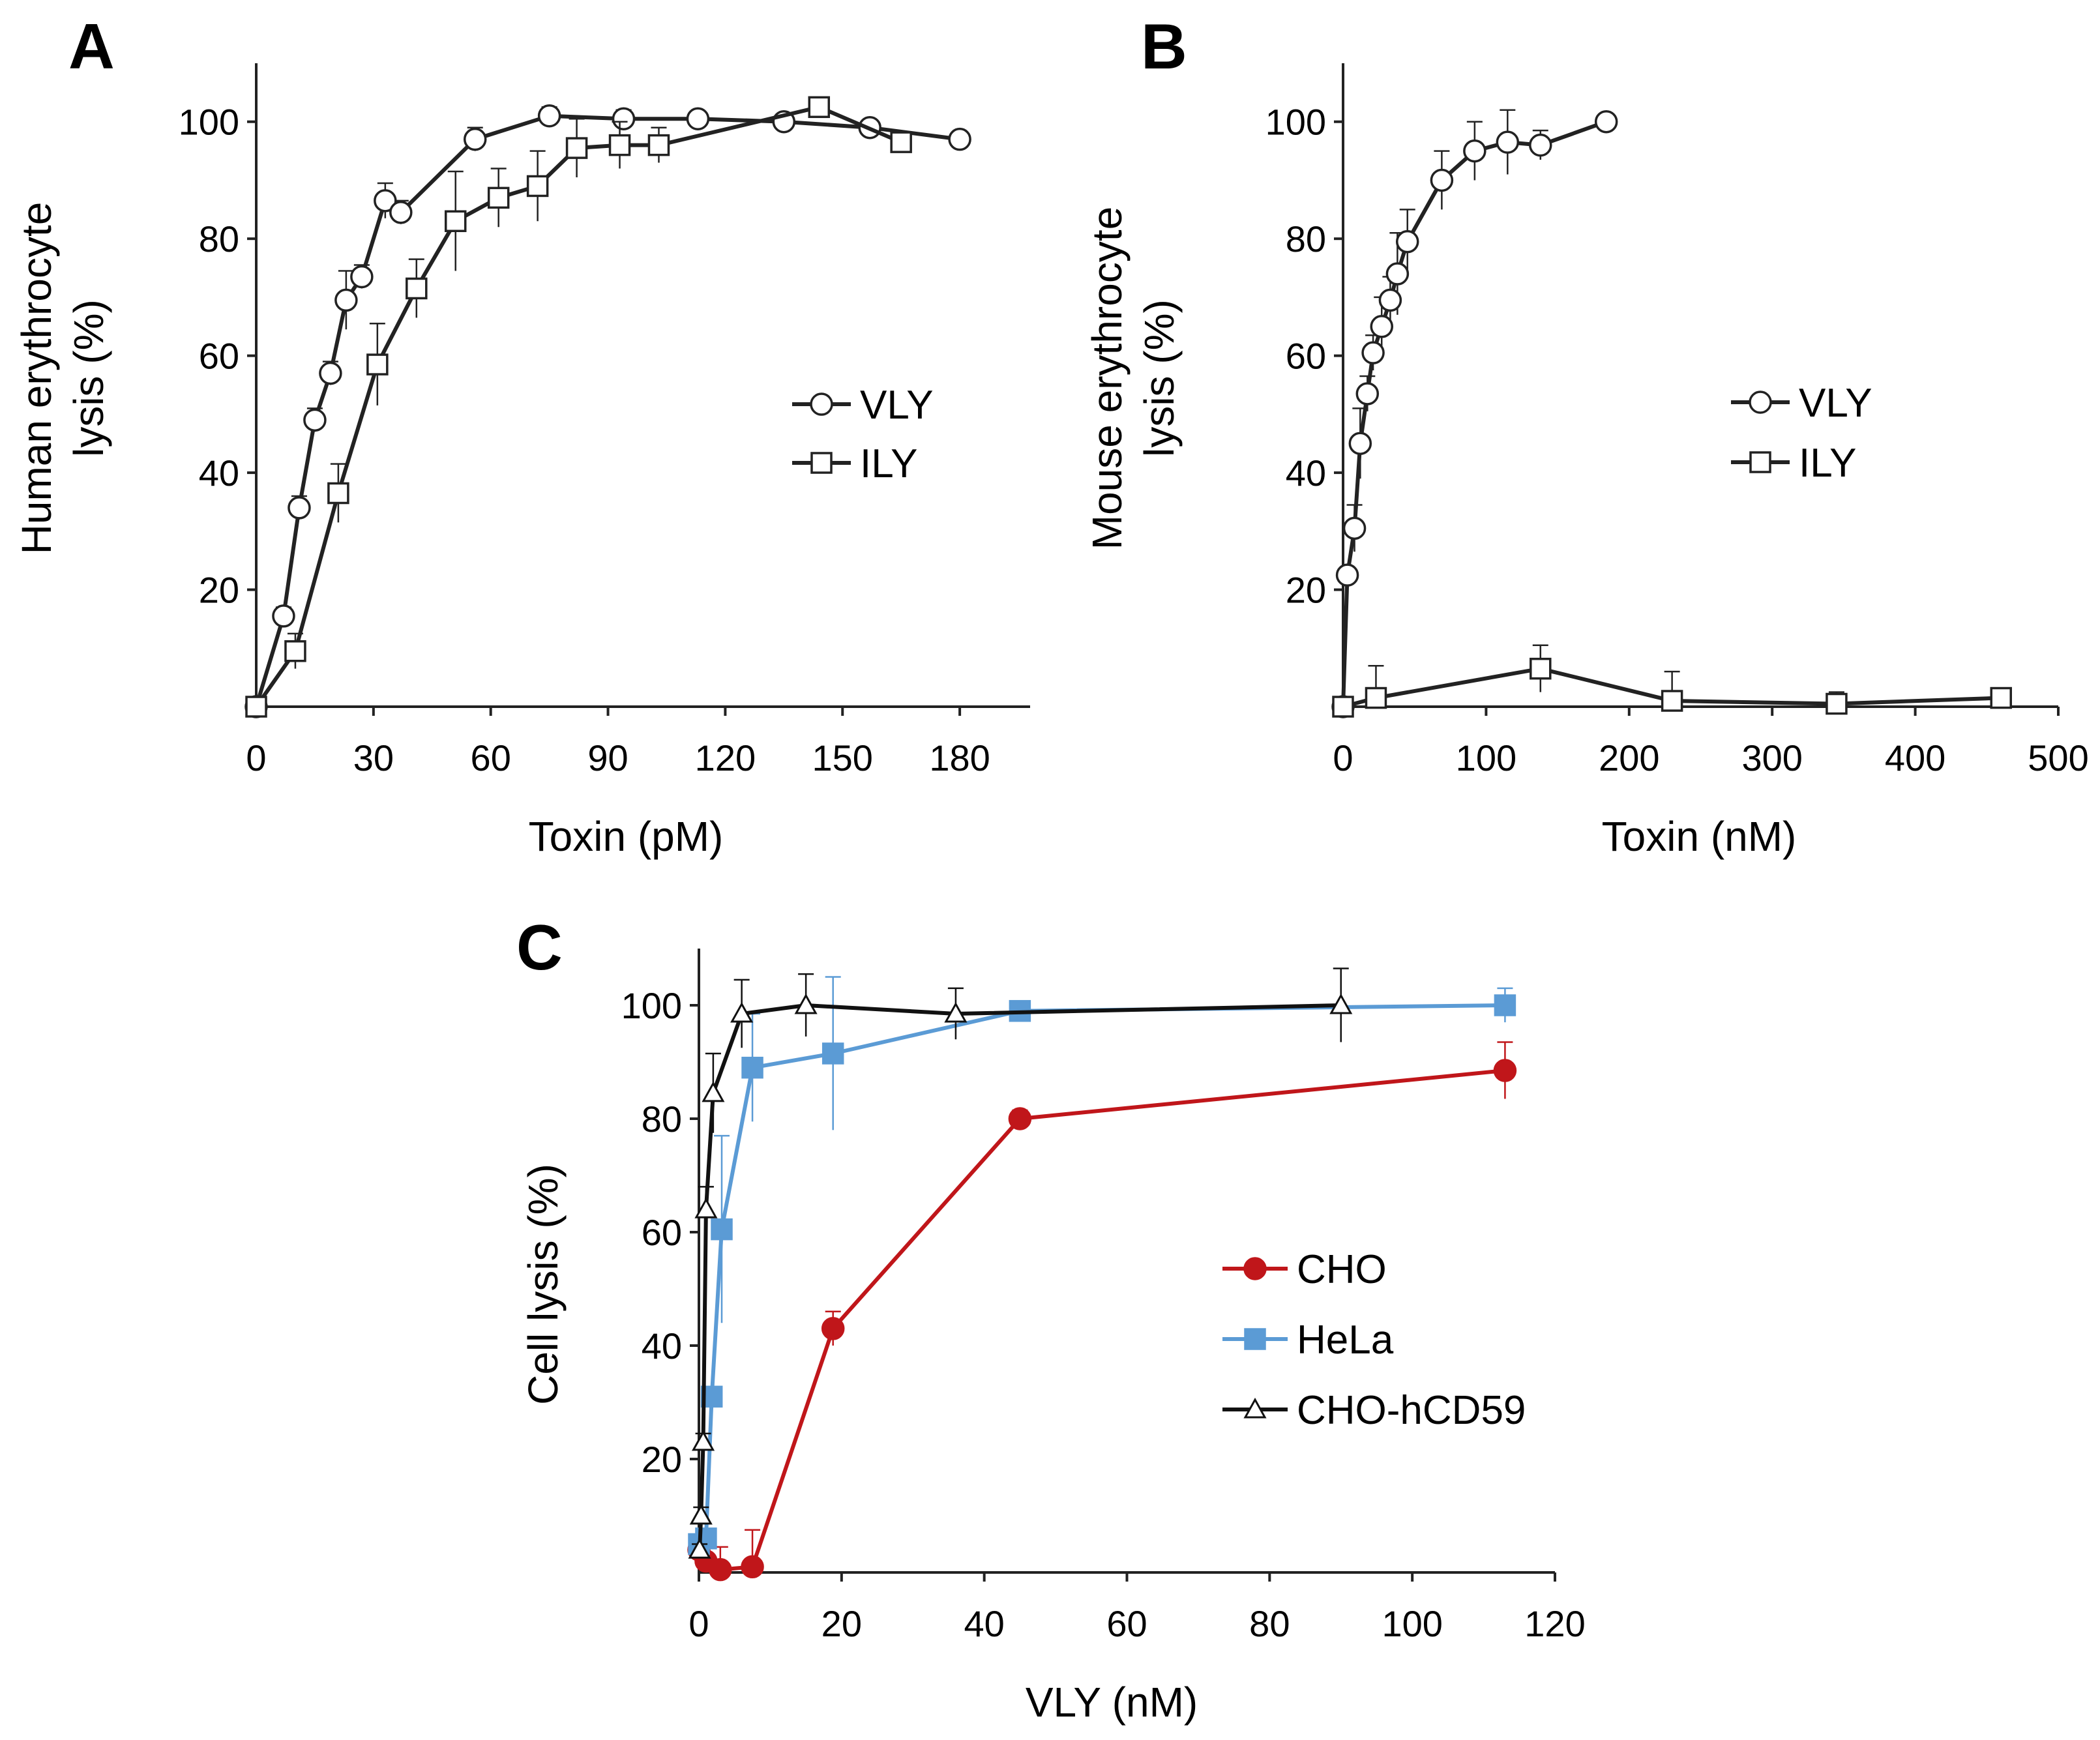 The height and width of the screenshot is (1740, 2100). I want to click on panel-a-y-axis-title-line-1: Human erythrocyte, so click(36, 378).